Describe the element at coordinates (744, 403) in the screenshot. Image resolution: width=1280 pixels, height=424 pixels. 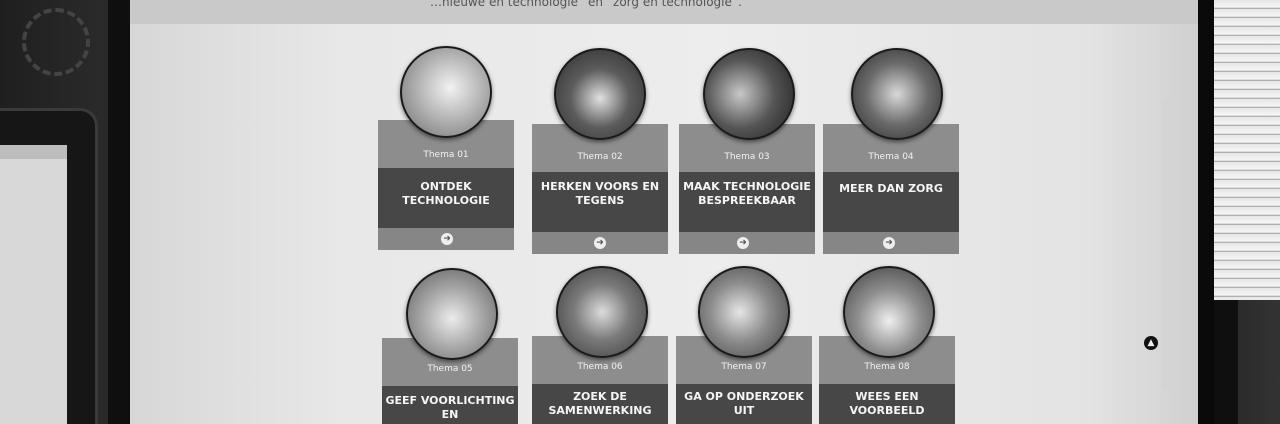
I see `theme-title: GA OP ONDERZOEK UIT` at that location.